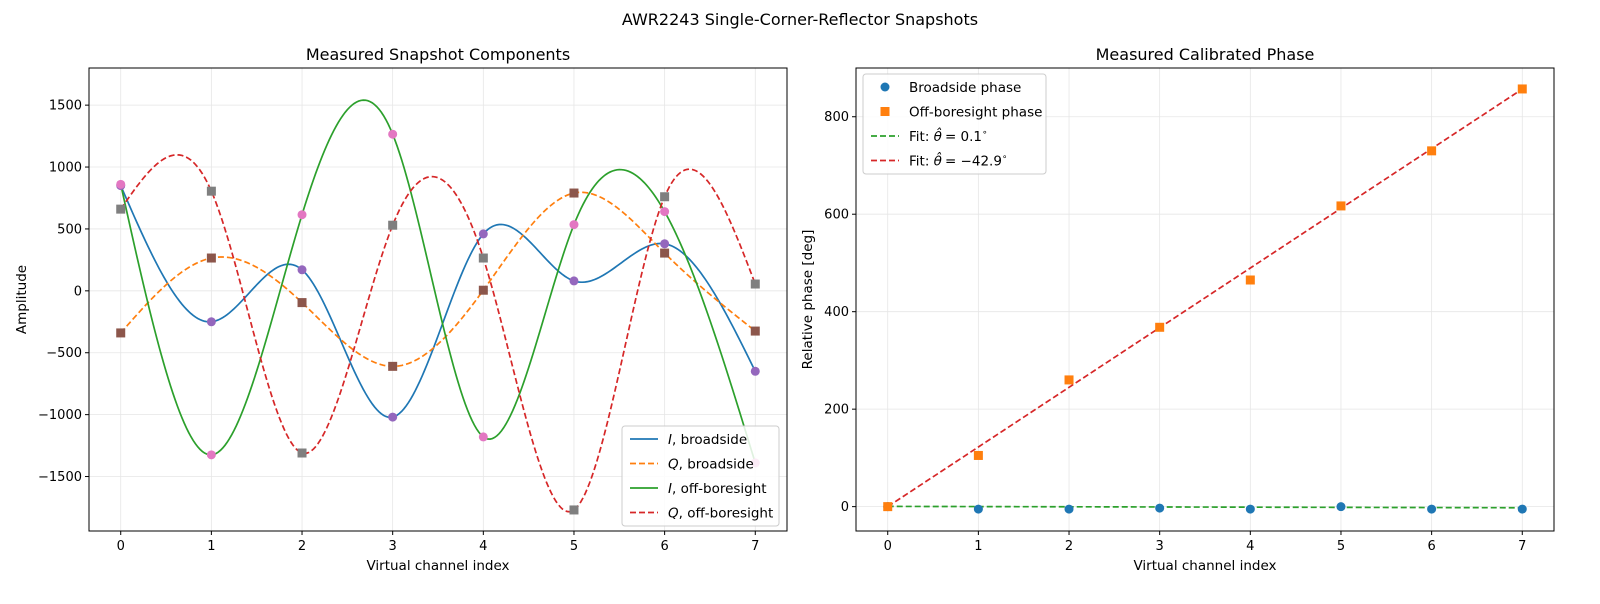 Image resolution: width=1600 pixels, height=604 pixels. I want to click on legend-label-4: Fit: θ̂ = −42.9∘, so click(958, 160).